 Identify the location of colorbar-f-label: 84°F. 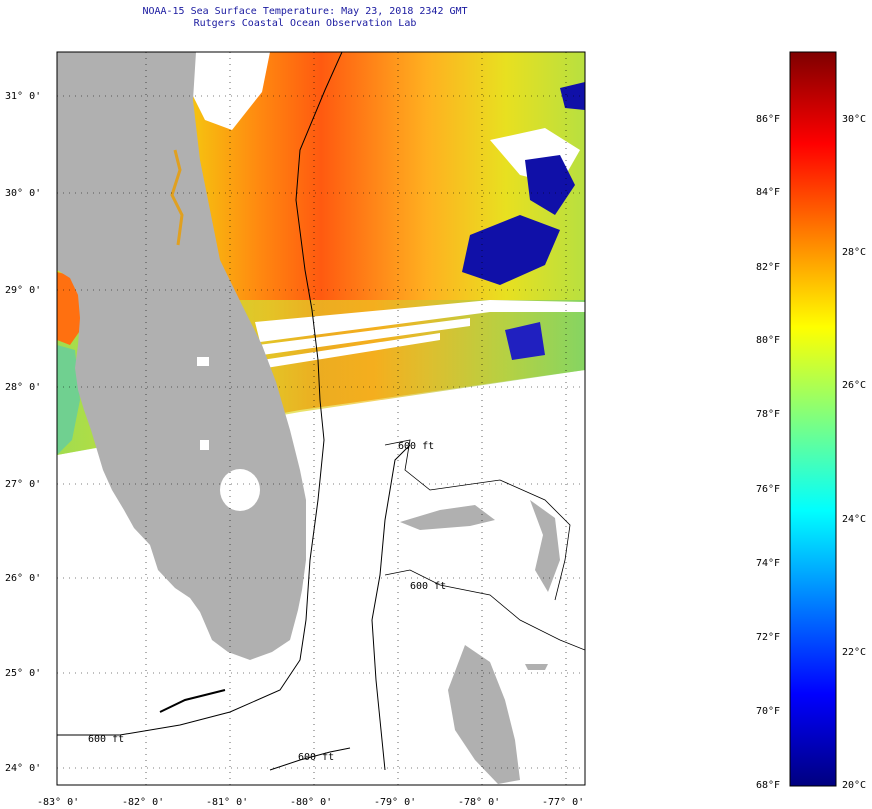
(768, 192).